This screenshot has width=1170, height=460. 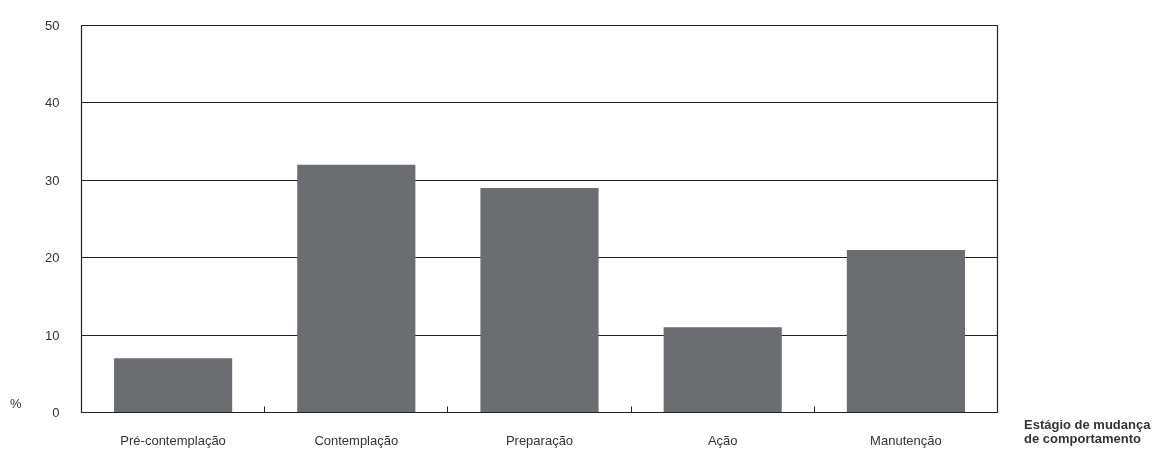 I want to click on y-axis-title: %, so click(x=16, y=404).